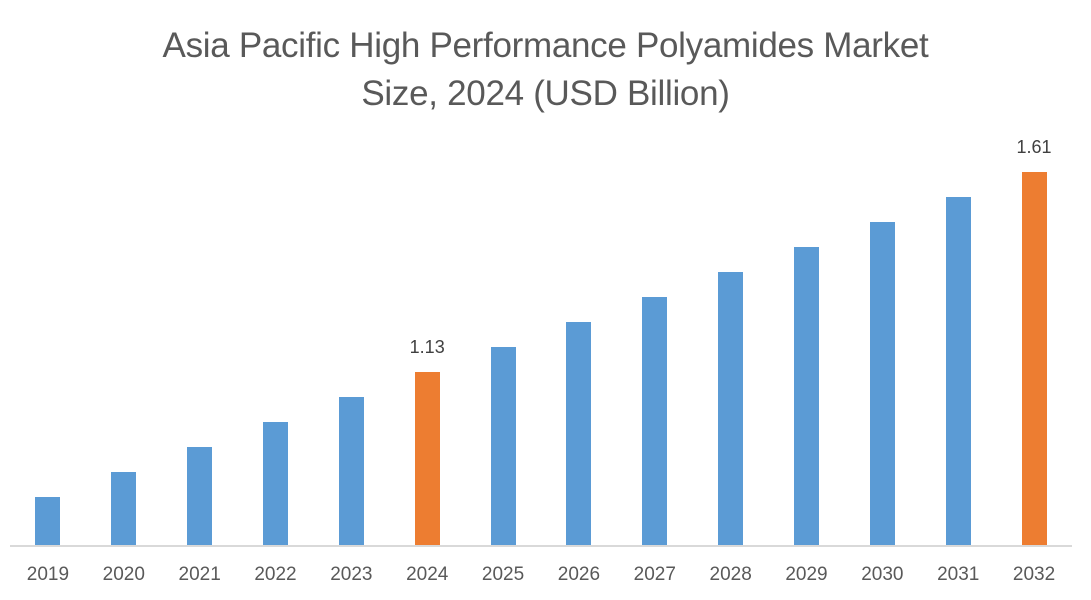 This screenshot has width=1091, height=600. What do you see at coordinates (200, 496) in the screenshot?
I see `bar-2021` at bounding box center [200, 496].